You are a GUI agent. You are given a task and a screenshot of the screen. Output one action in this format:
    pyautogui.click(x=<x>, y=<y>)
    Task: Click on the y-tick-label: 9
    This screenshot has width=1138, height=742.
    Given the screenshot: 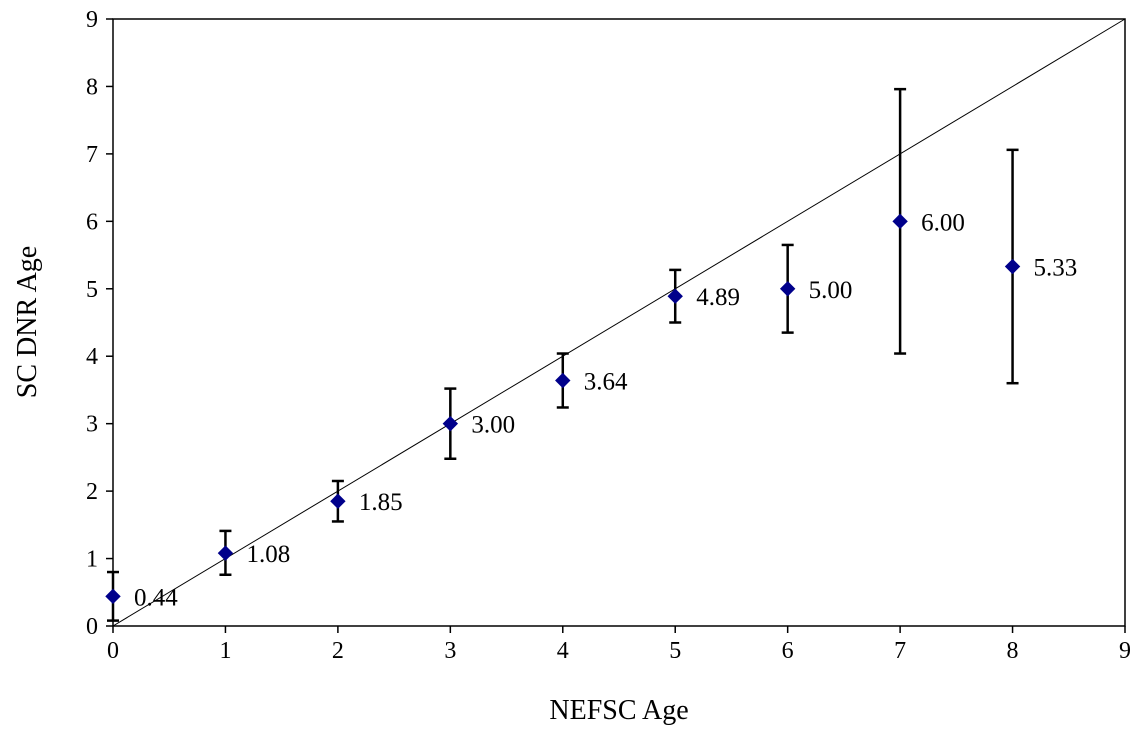 What is the action you would take?
    pyautogui.click(x=92, y=20)
    